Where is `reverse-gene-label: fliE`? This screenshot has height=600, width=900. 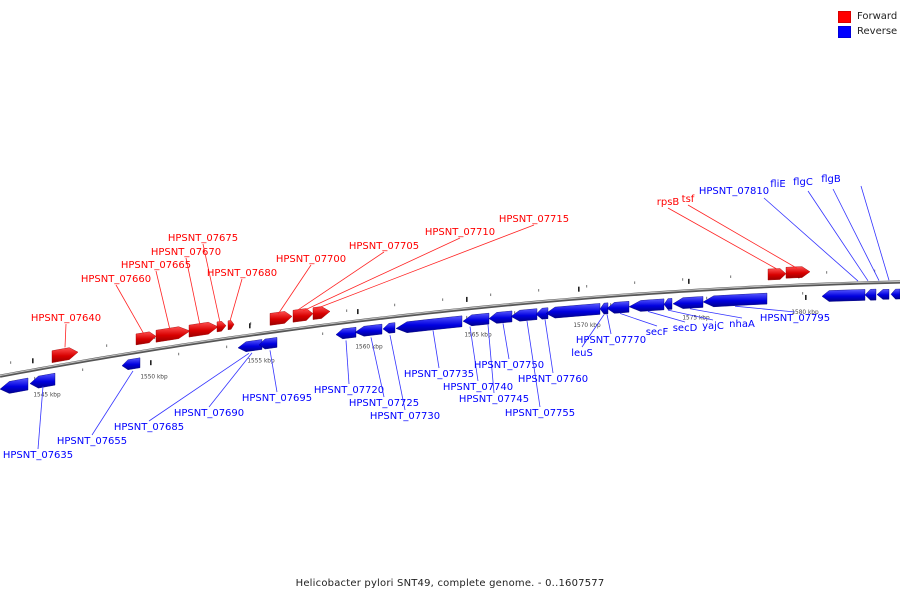
reverse-gene-label: fliE is located at coordinates (777, 184).